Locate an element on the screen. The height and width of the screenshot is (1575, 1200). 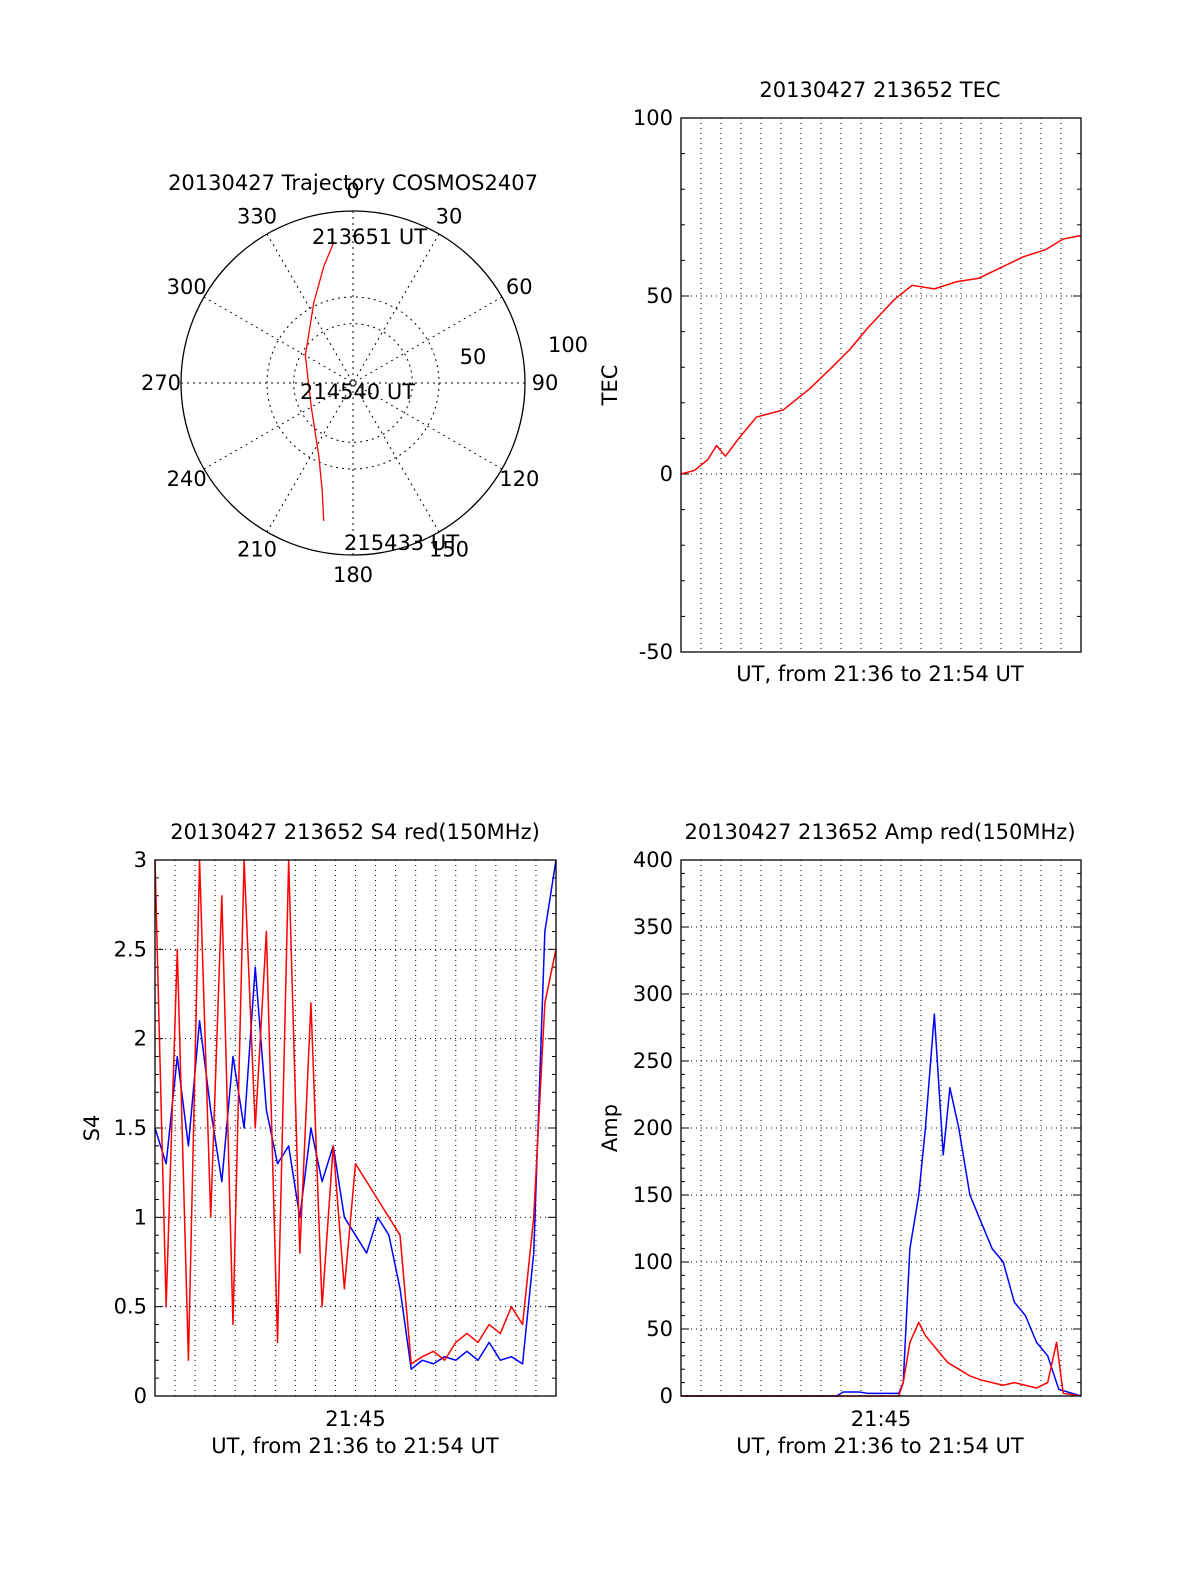
y-tick-label: -50 is located at coordinates (656, 652).